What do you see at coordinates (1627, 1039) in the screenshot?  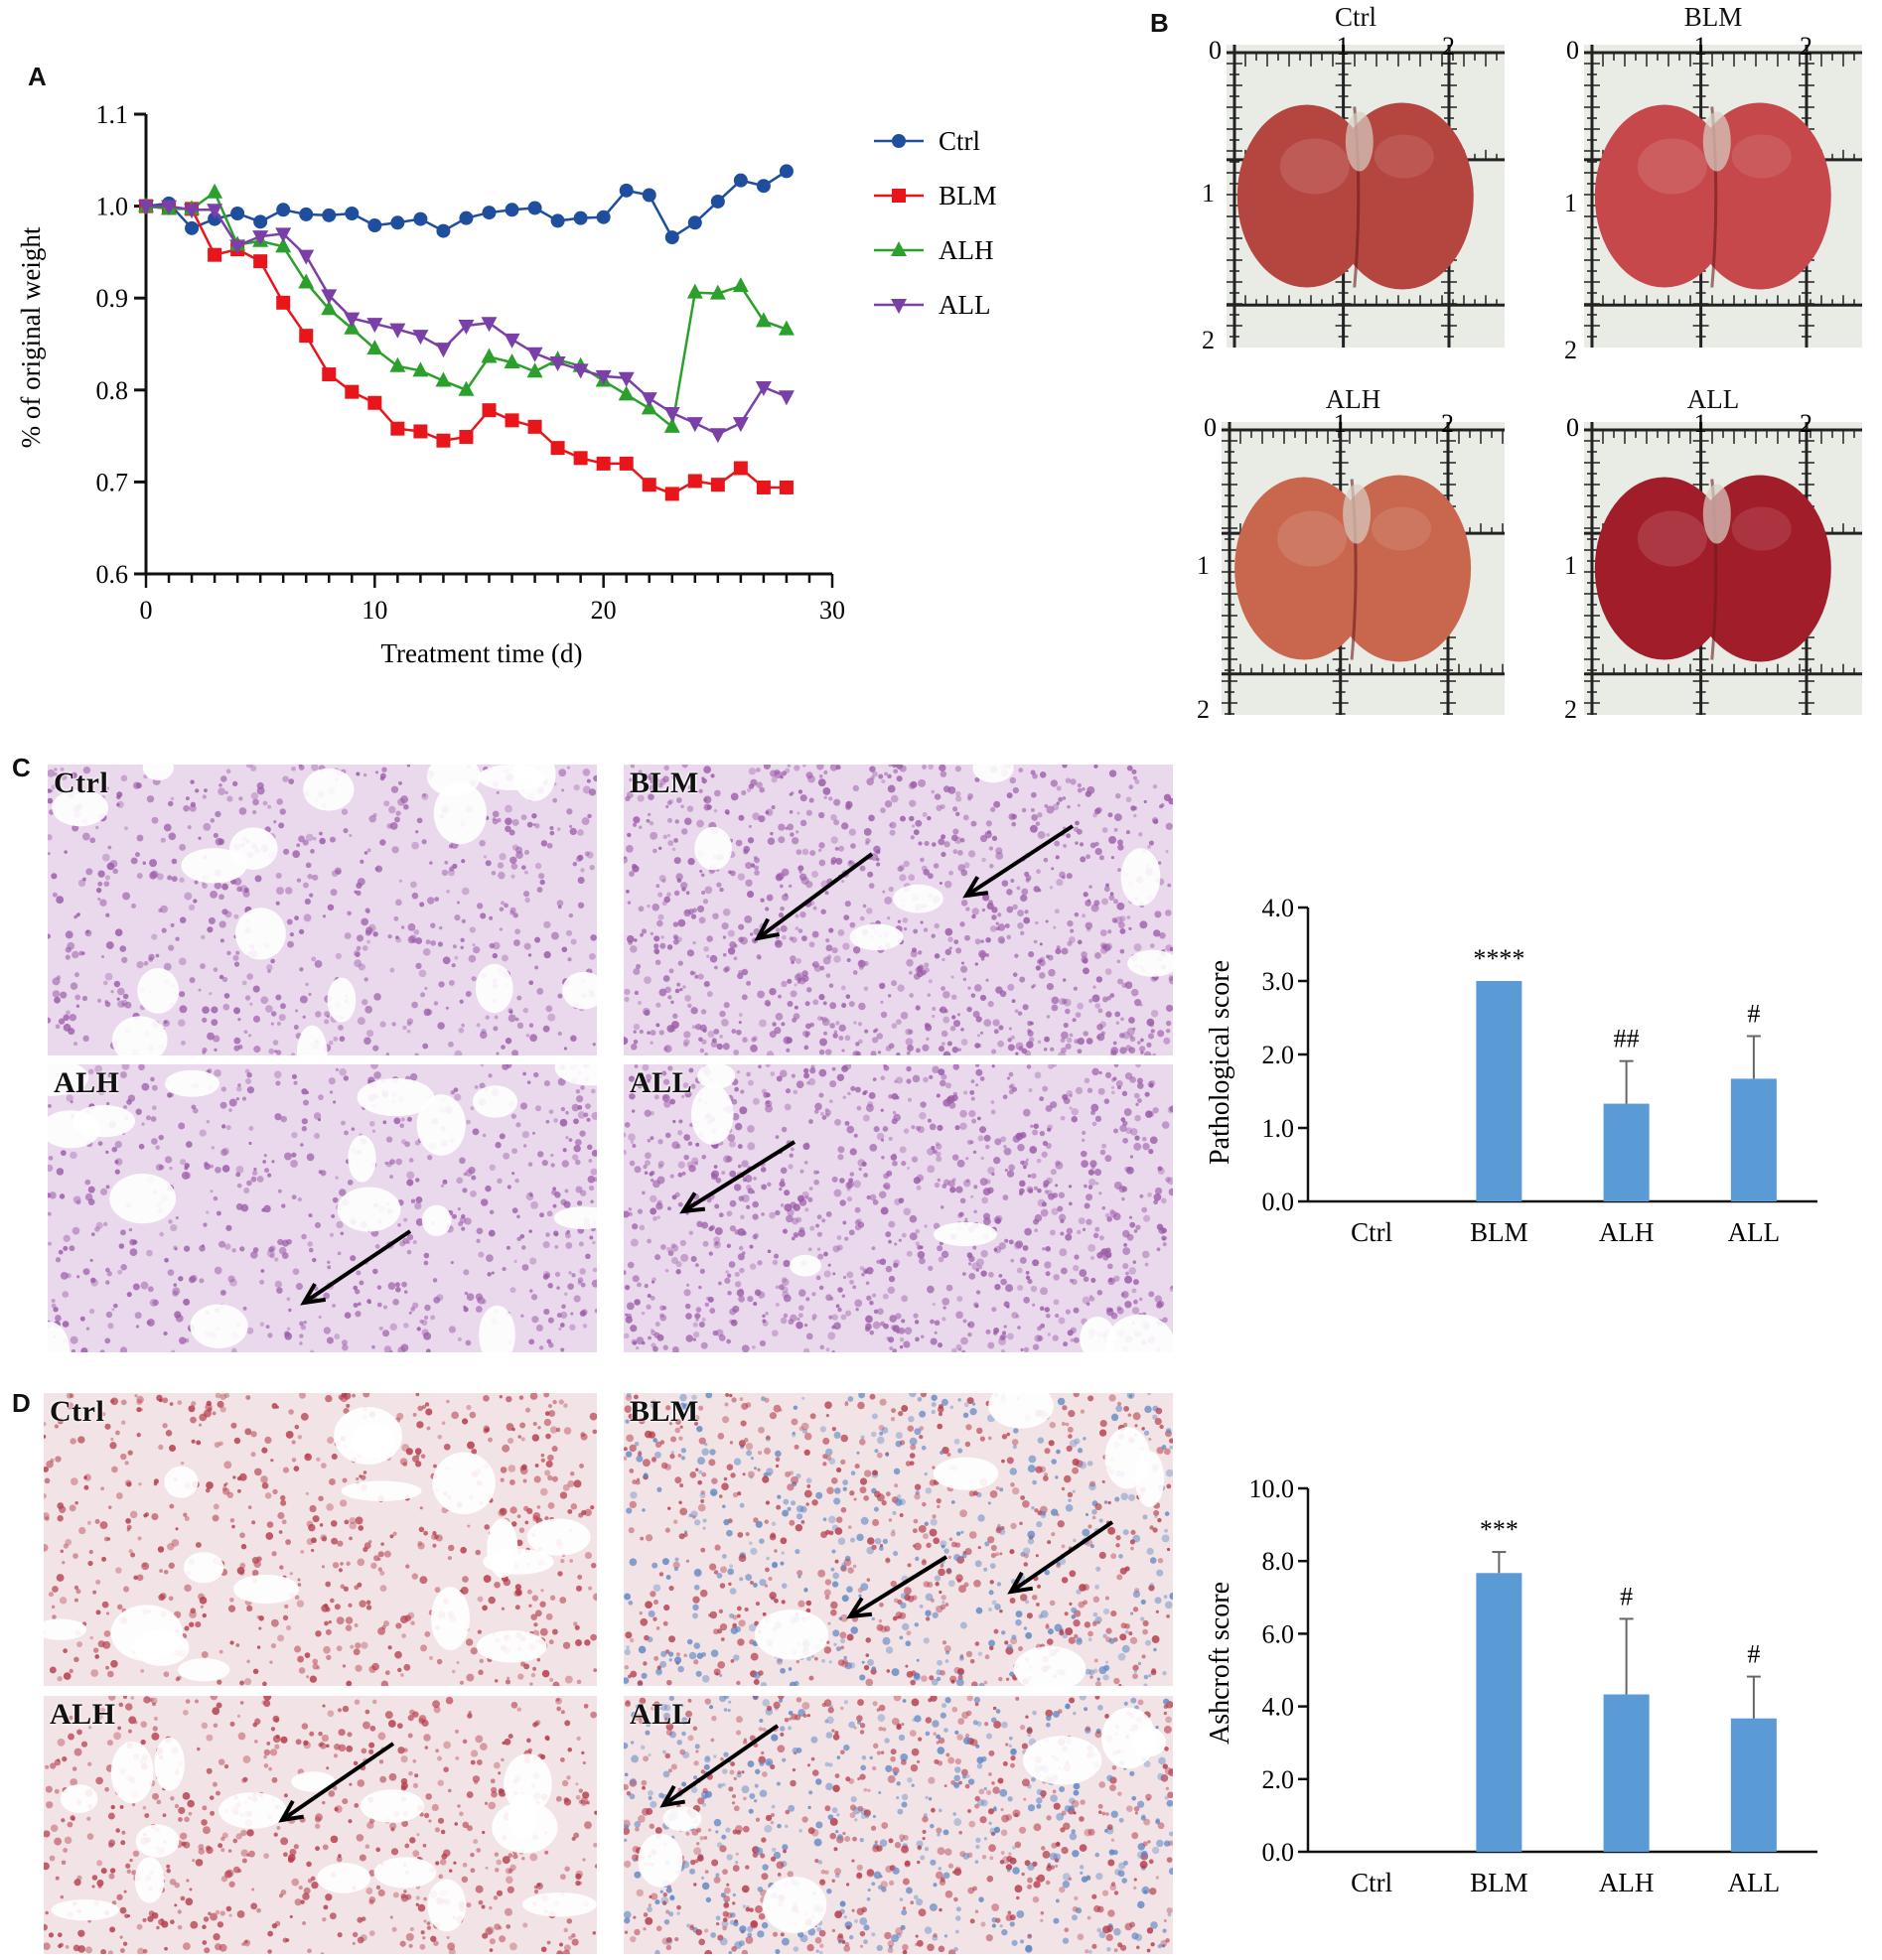 I see `significance-label: ##` at bounding box center [1627, 1039].